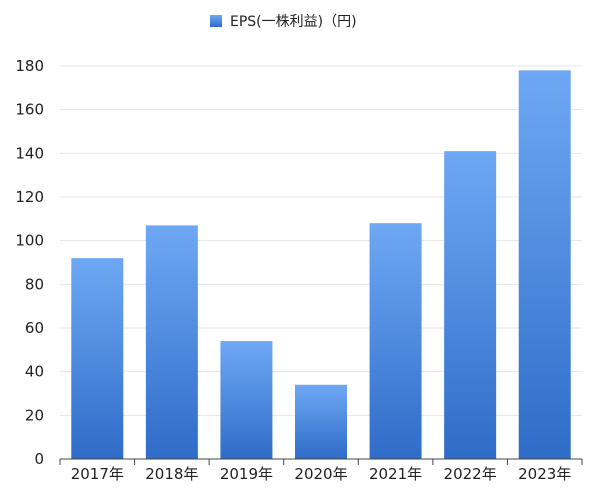  I want to click on x-tick-label: 2017年, so click(97, 474).